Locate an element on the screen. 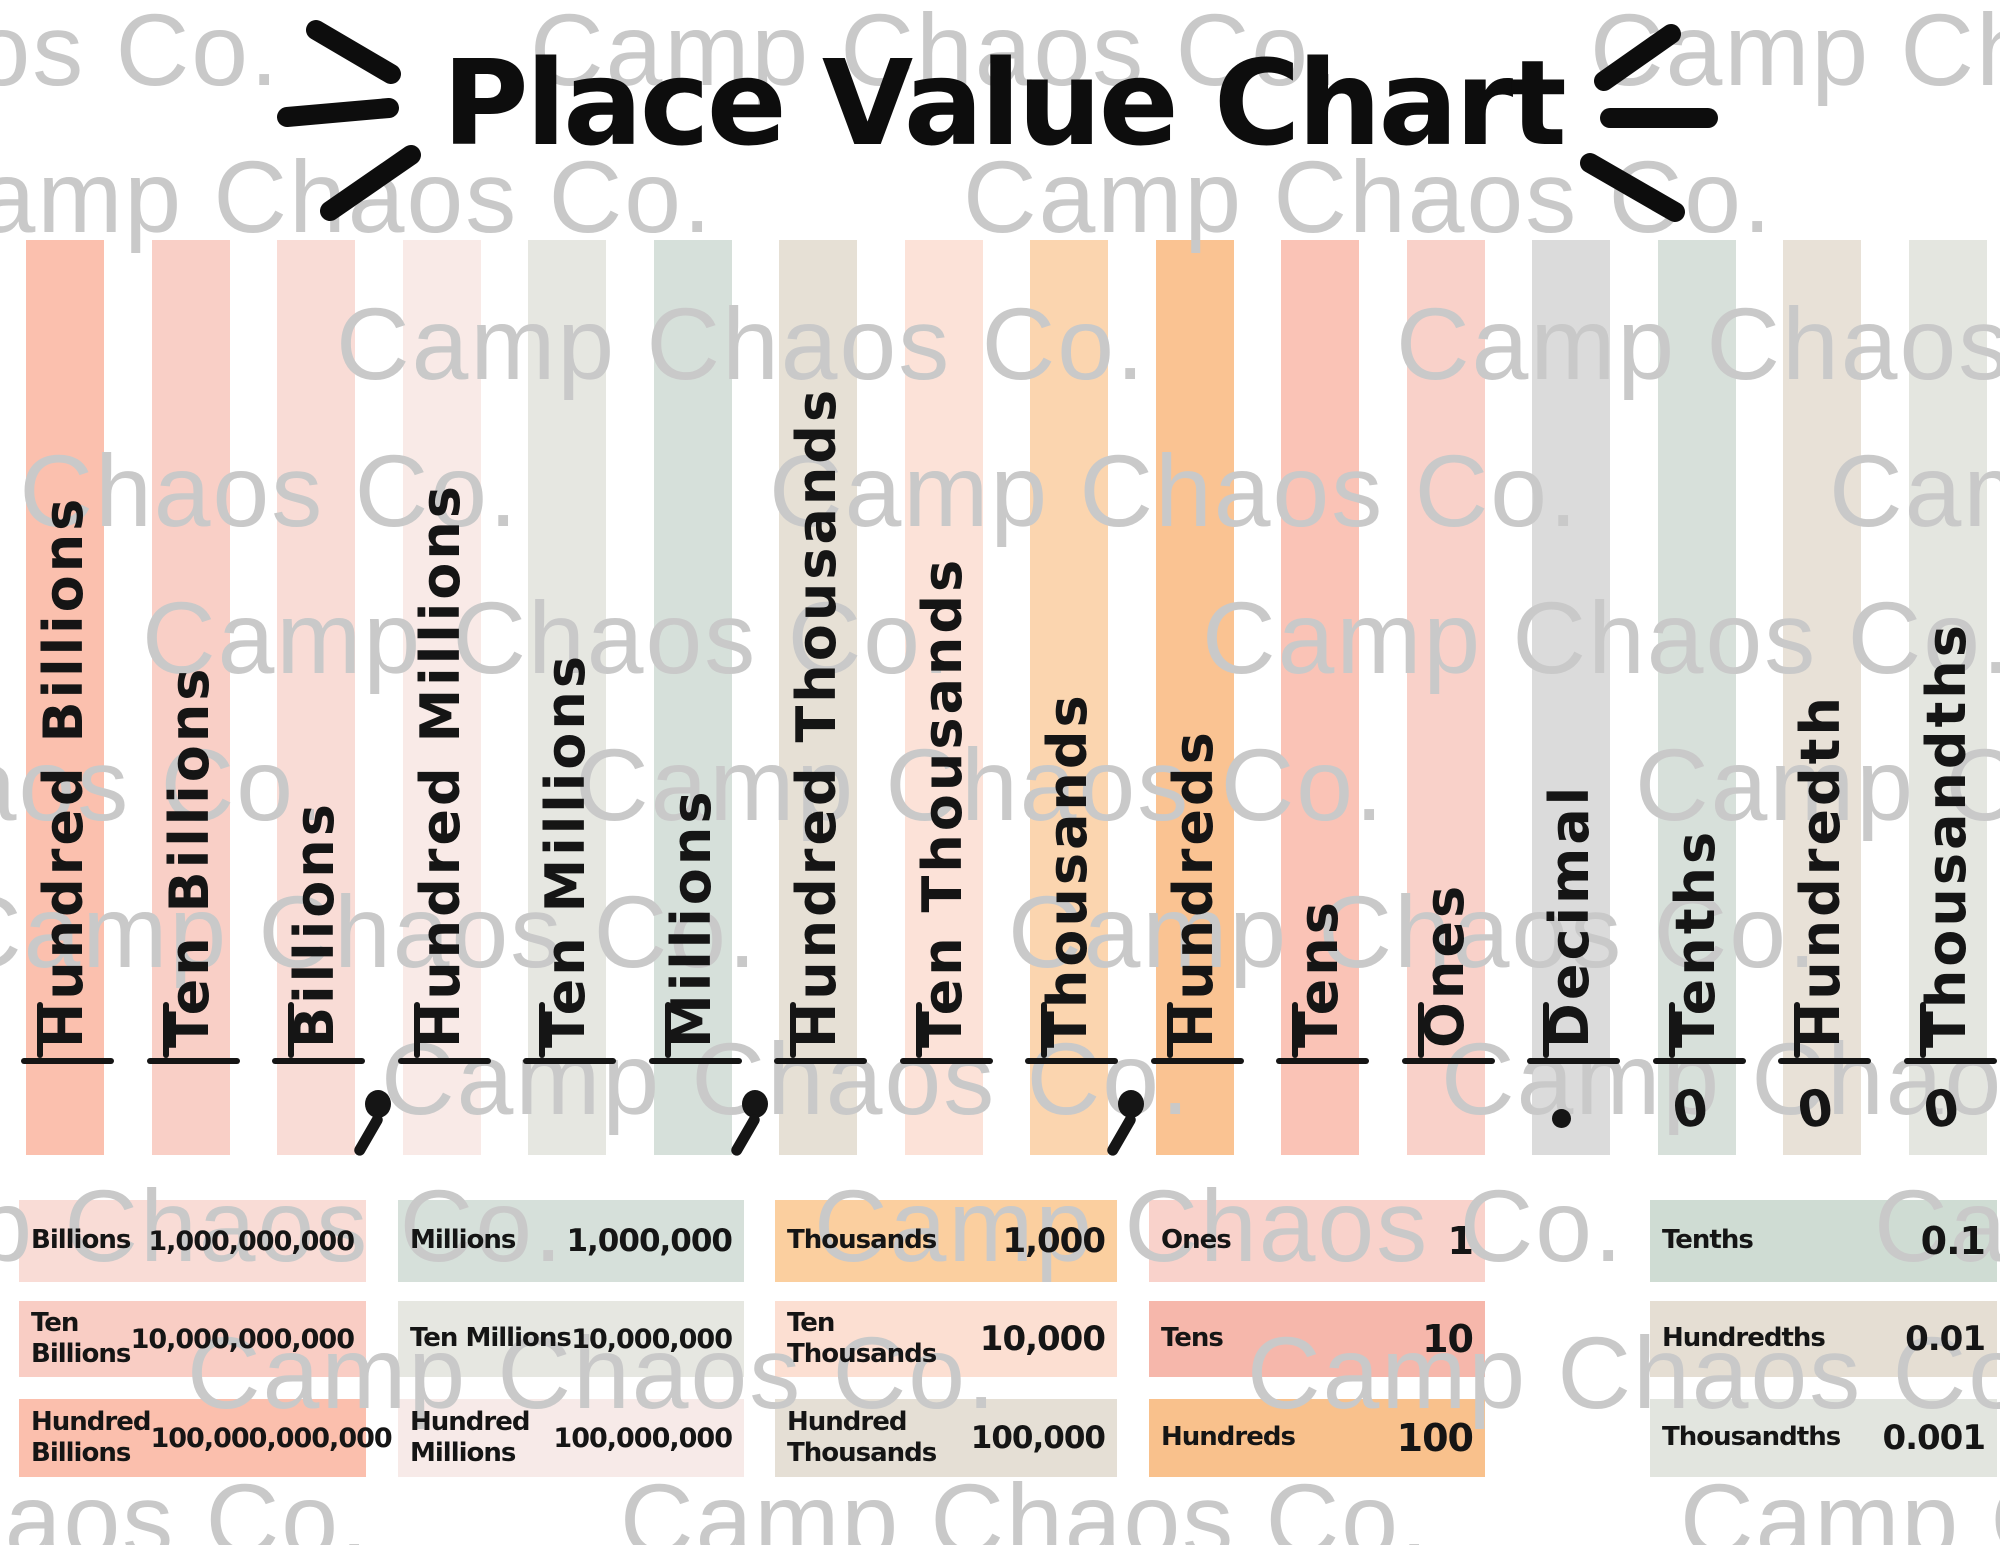  column-label-hundreds: Hundreds is located at coordinates (1193, 888).